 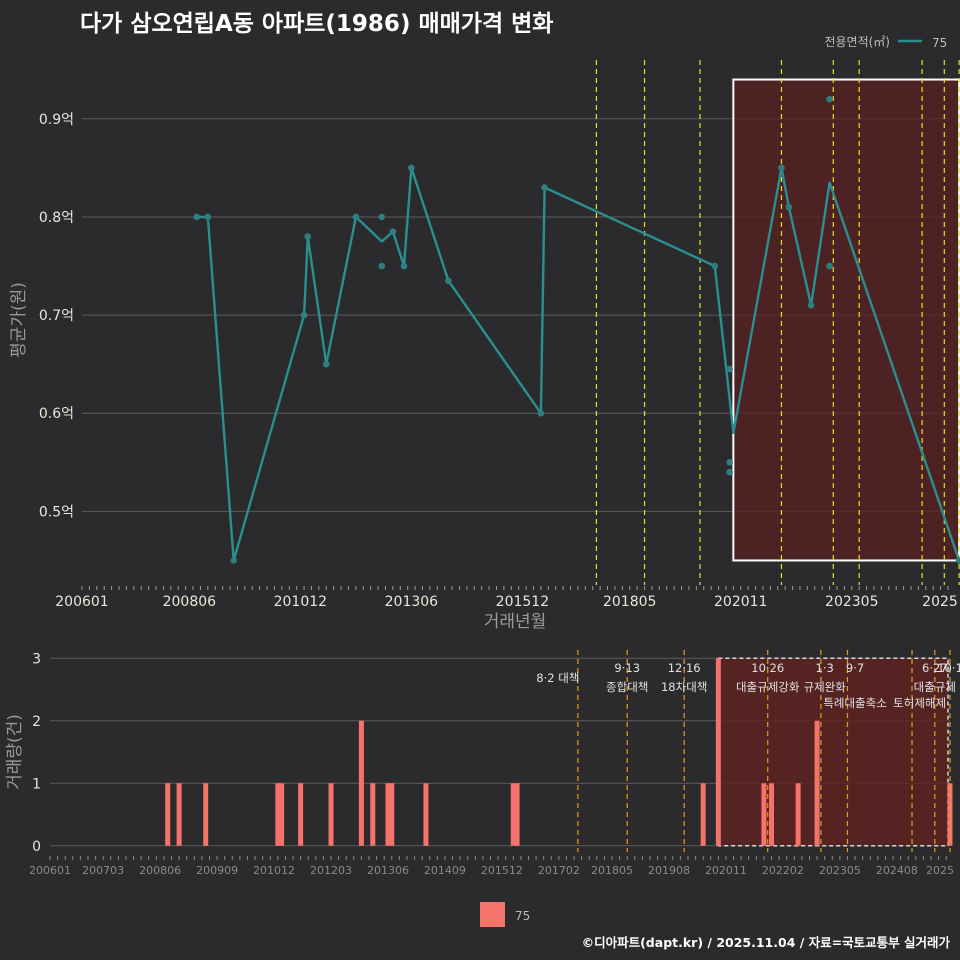 I want to click on legend-title: 전용면적(㎡), so click(x=857, y=42).